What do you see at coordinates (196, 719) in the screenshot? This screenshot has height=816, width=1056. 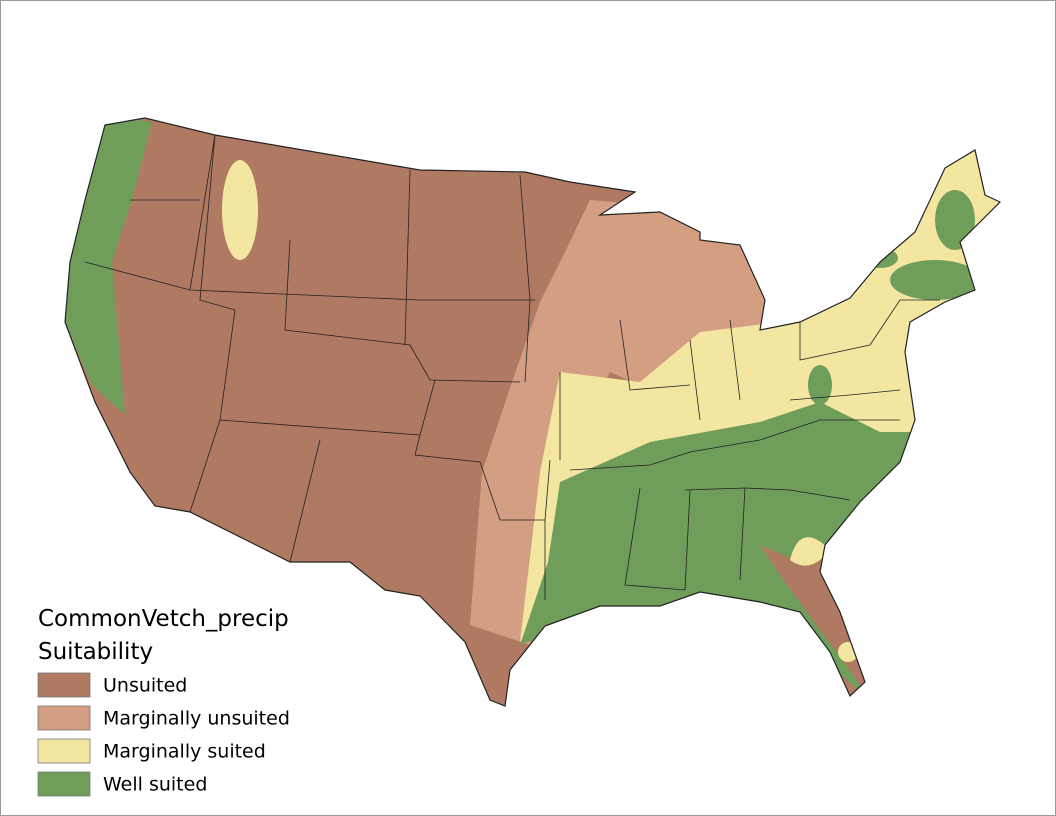 I see `legend-label: Marginally unsuited` at bounding box center [196, 719].